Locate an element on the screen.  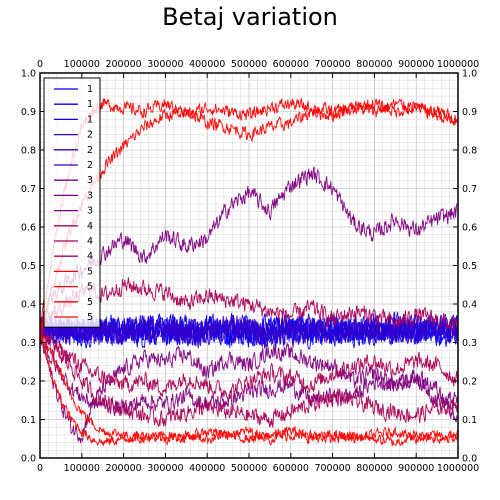
x-tick-label: 300000 is located at coordinates (165, 468).